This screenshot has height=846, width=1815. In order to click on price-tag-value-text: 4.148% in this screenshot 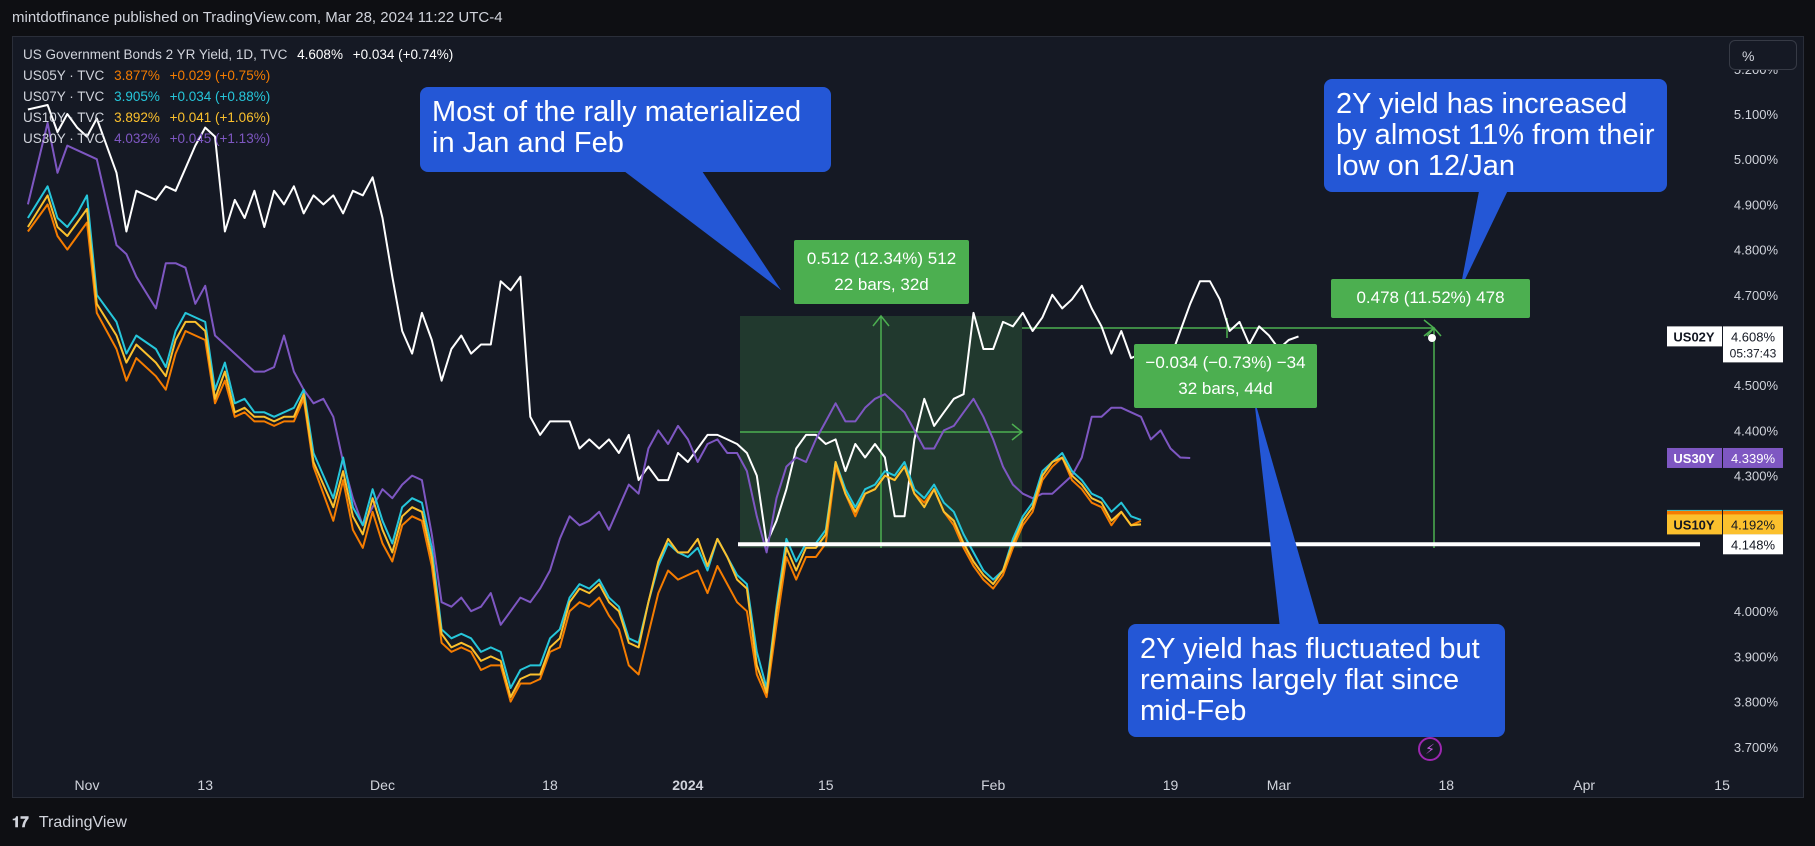, I will do `click(1753, 544)`.